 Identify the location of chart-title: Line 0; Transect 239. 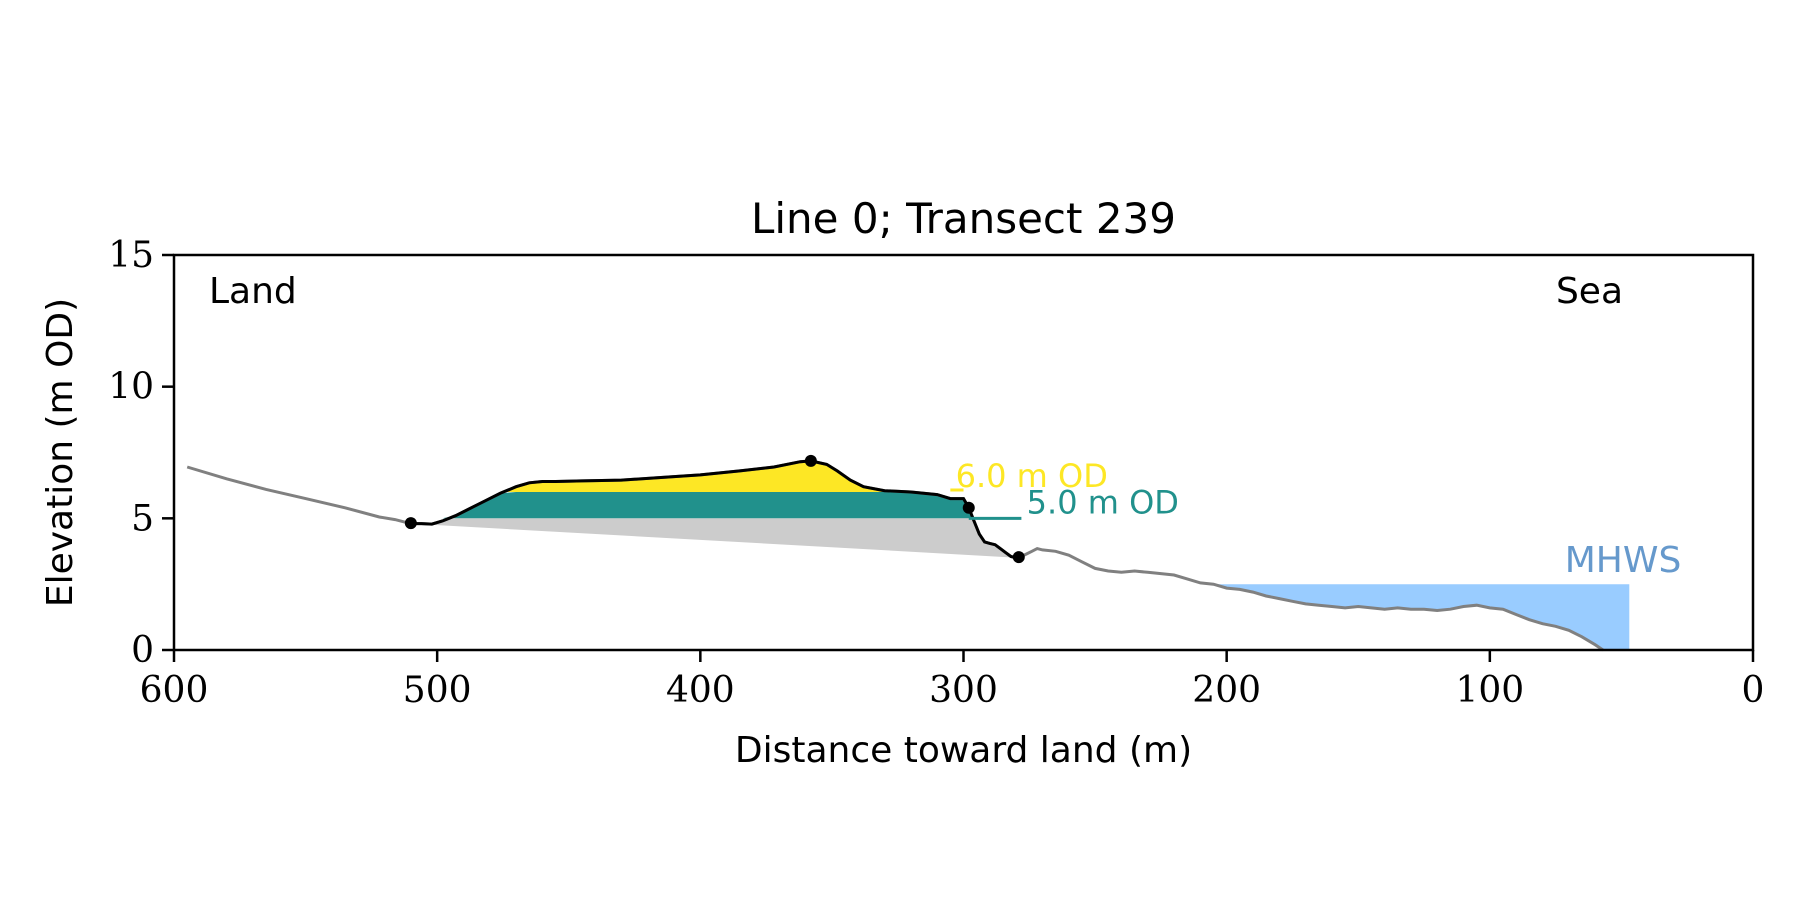
(963, 218).